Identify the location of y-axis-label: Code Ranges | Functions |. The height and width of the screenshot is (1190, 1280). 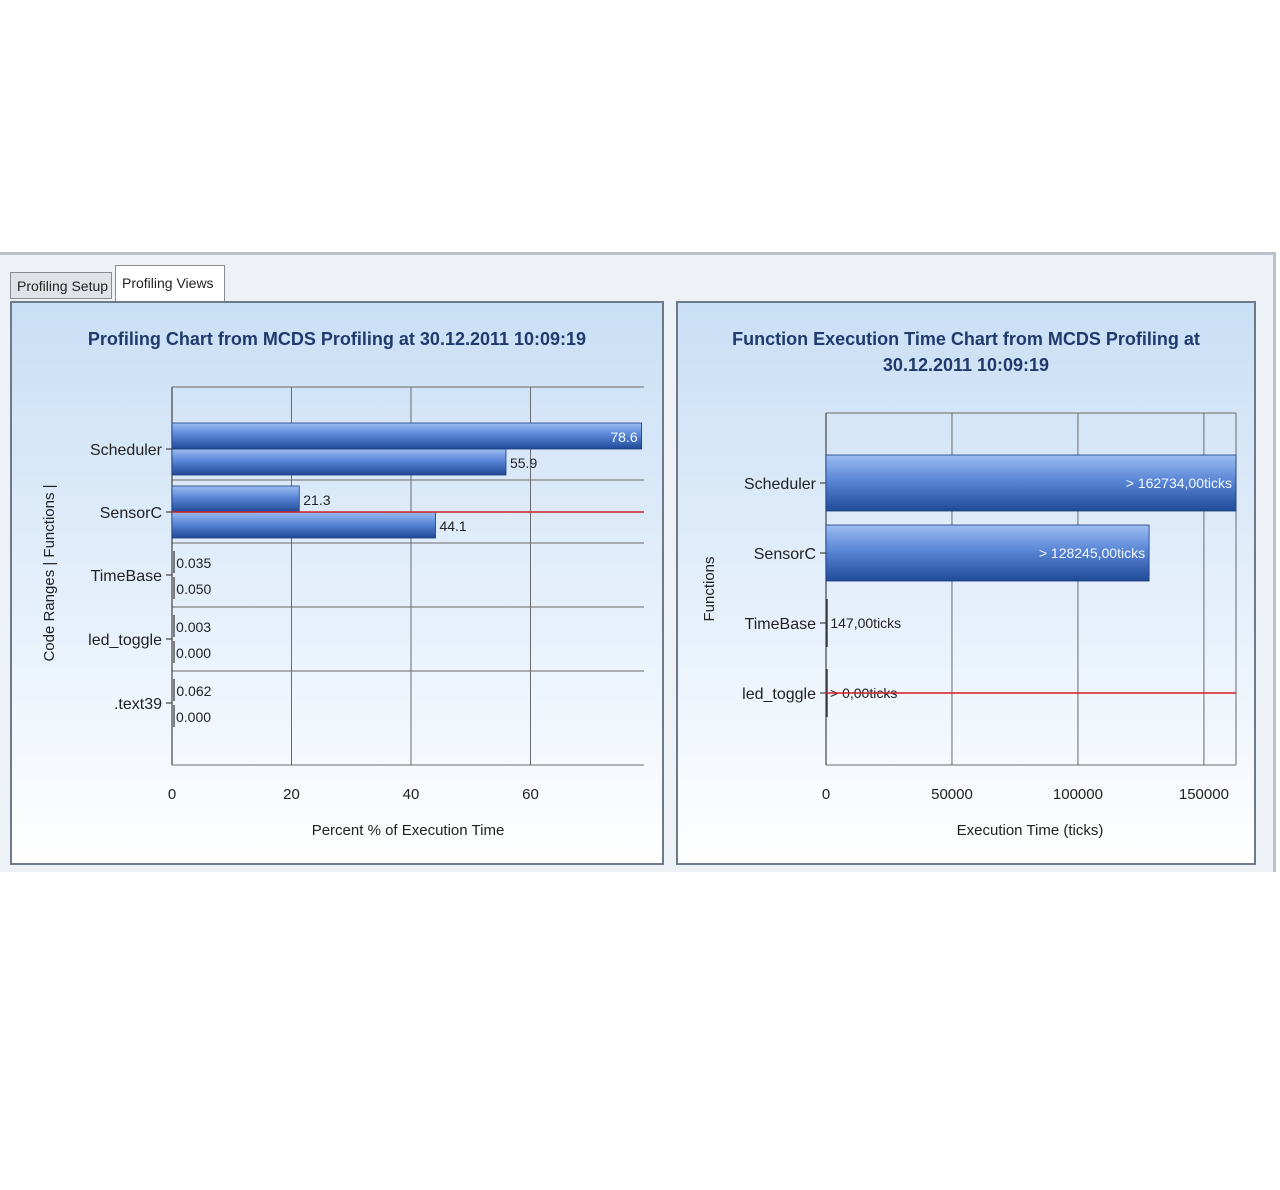
(49, 572).